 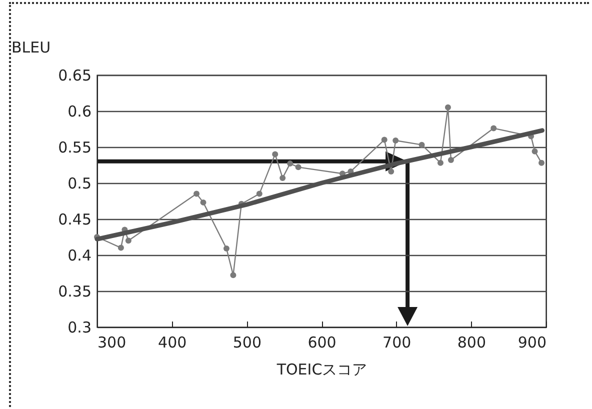 What do you see at coordinates (31, 47) in the screenshot?
I see `y-axis-title: BLEU` at bounding box center [31, 47].